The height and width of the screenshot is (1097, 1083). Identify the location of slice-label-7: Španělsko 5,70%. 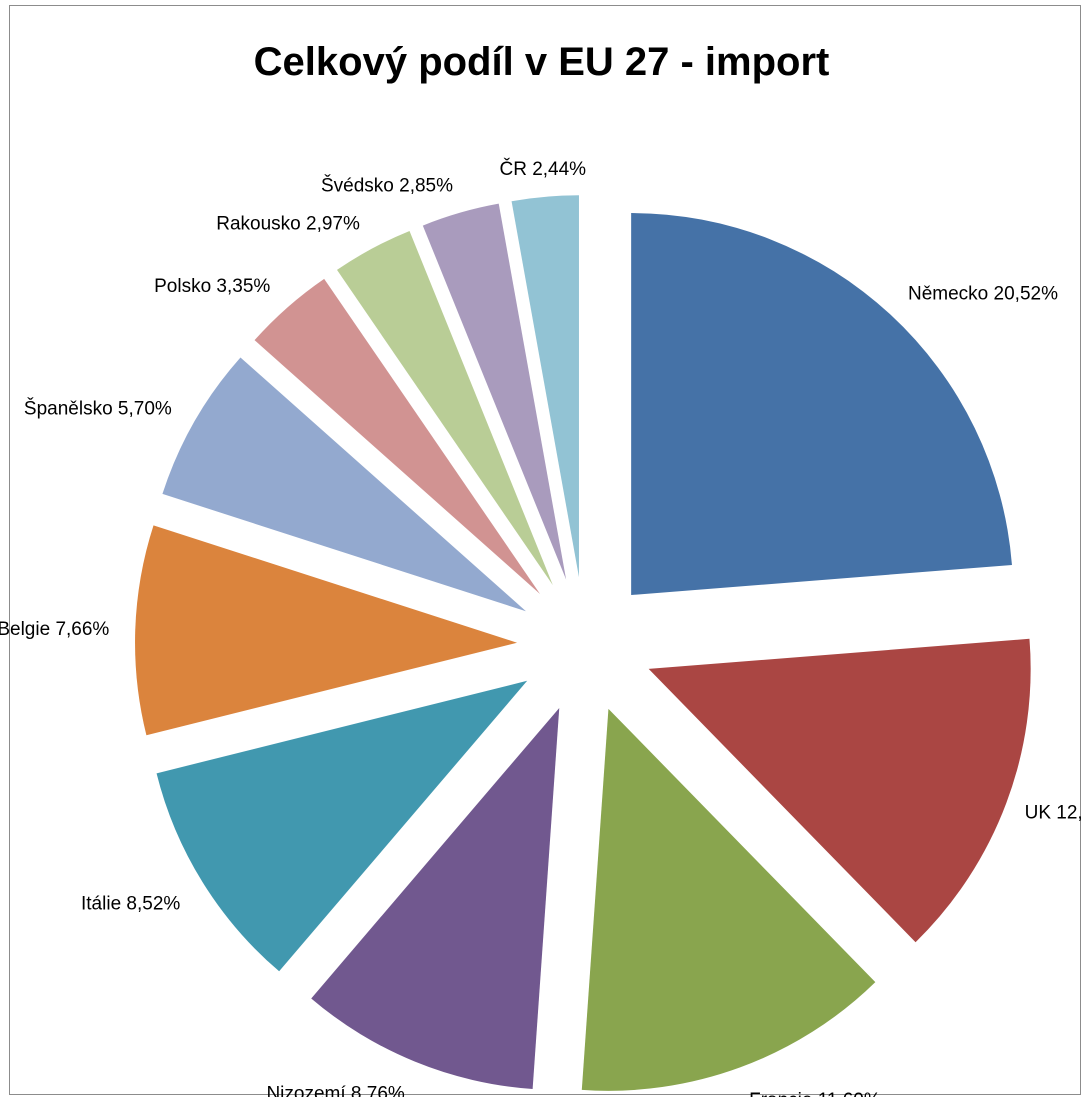
(98, 409).